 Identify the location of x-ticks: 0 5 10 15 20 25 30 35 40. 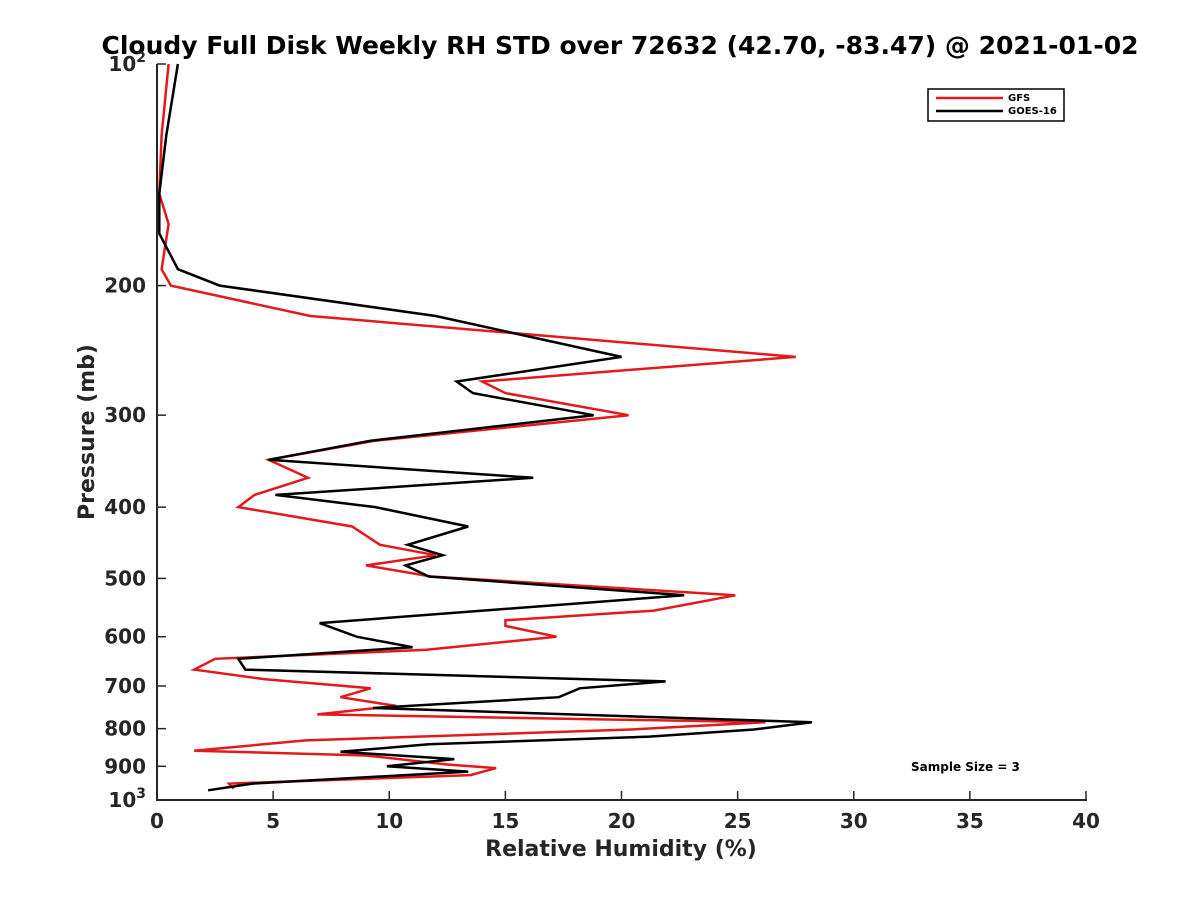
(625, 812).